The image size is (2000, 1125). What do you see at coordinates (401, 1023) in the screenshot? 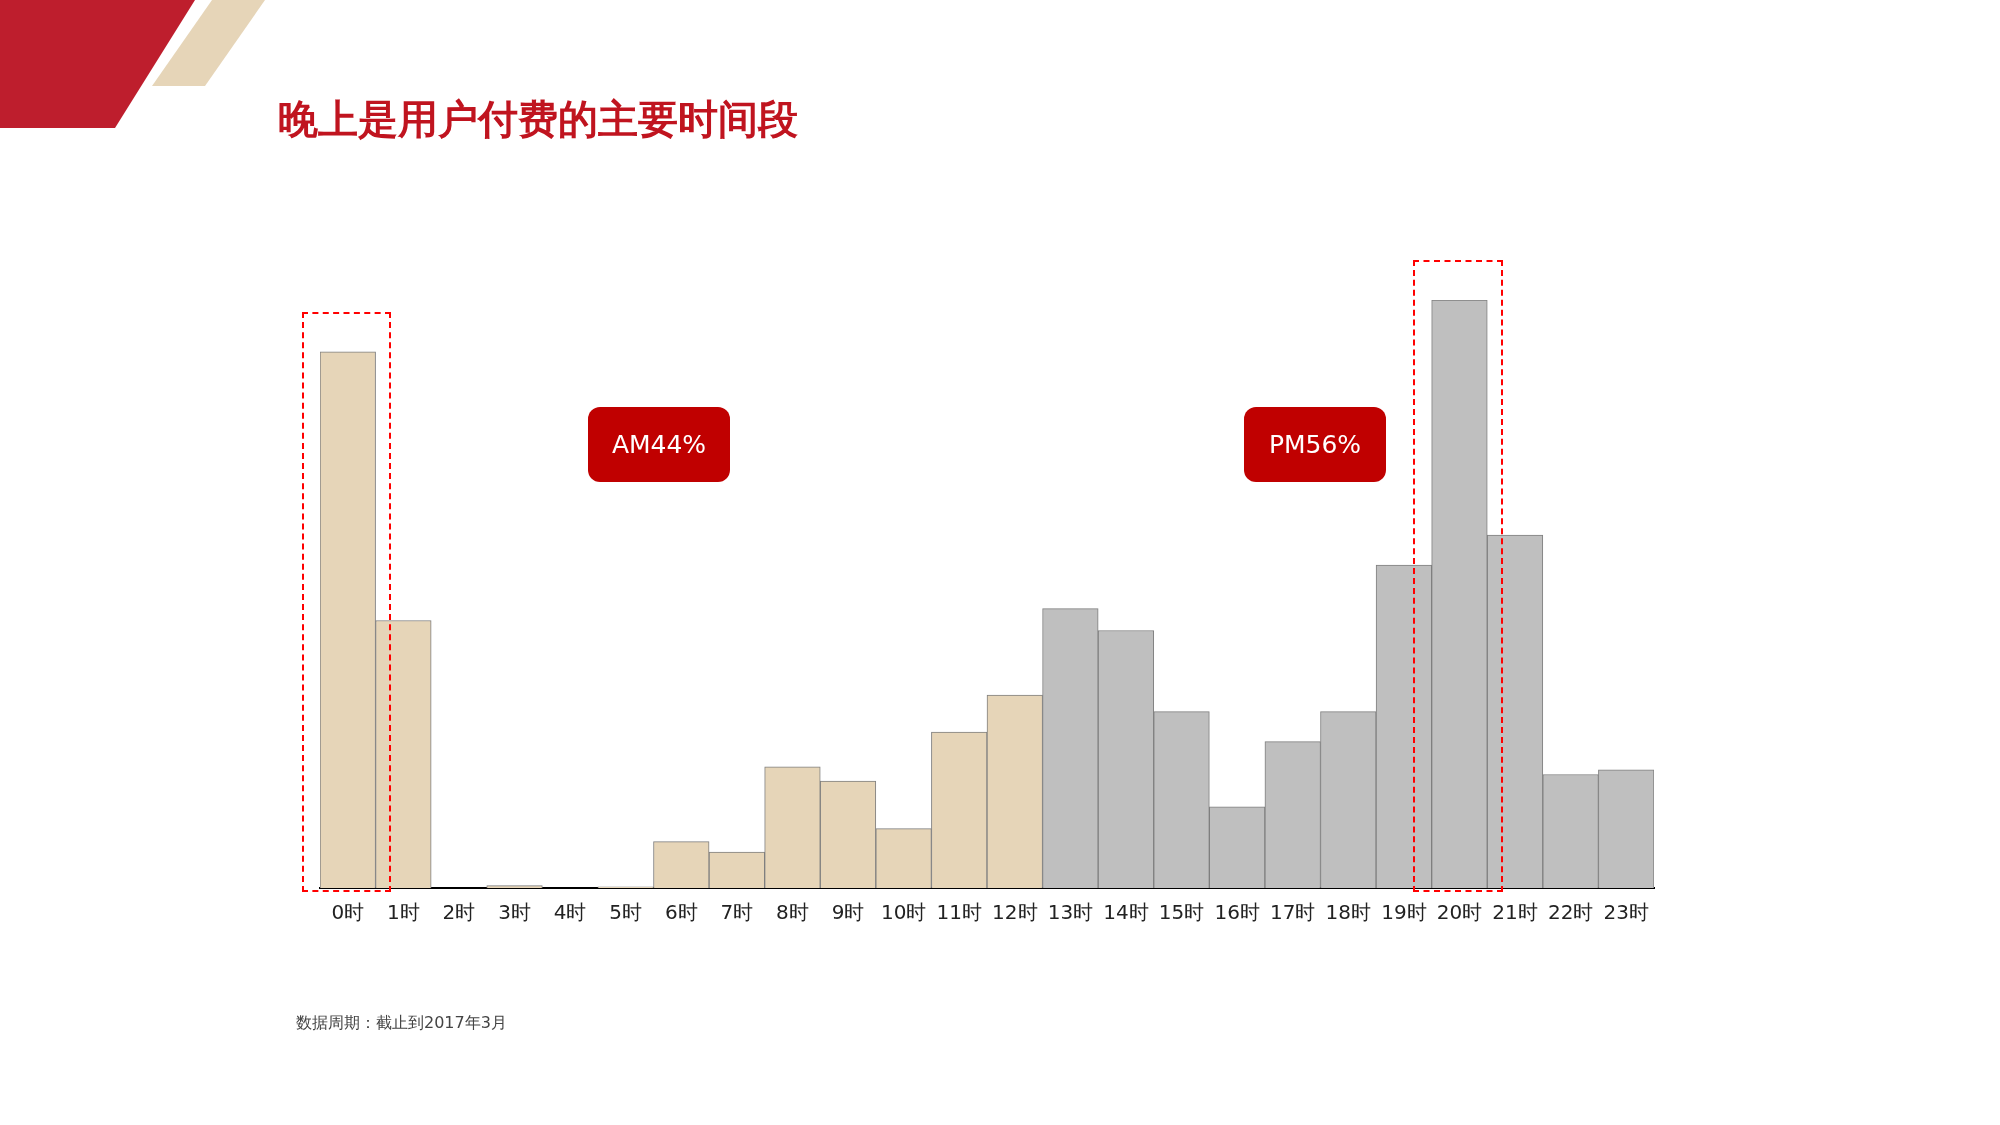
I see `text: 数据周期：截止到2017年3月` at bounding box center [401, 1023].